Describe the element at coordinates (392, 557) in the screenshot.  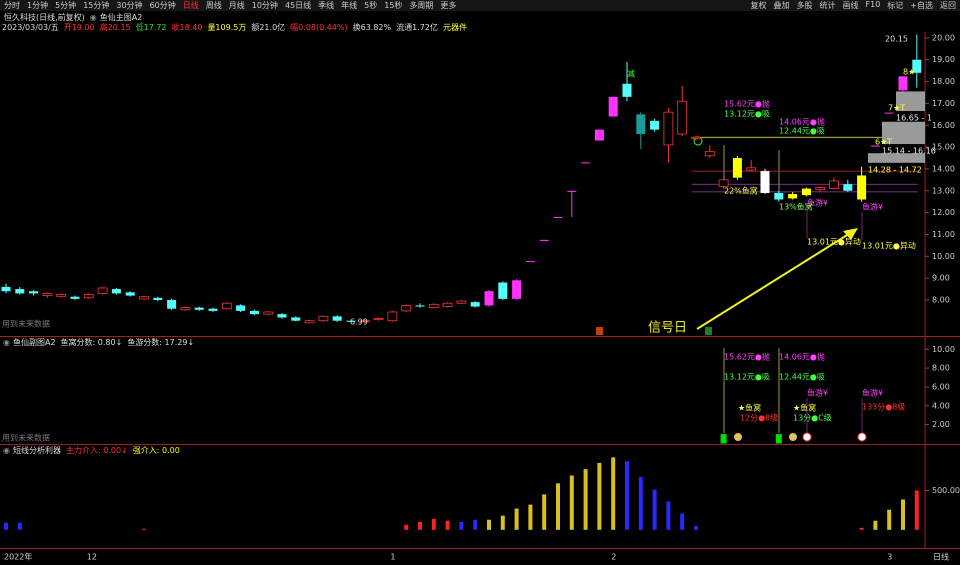
I see `x-tick-label: 1` at that location.